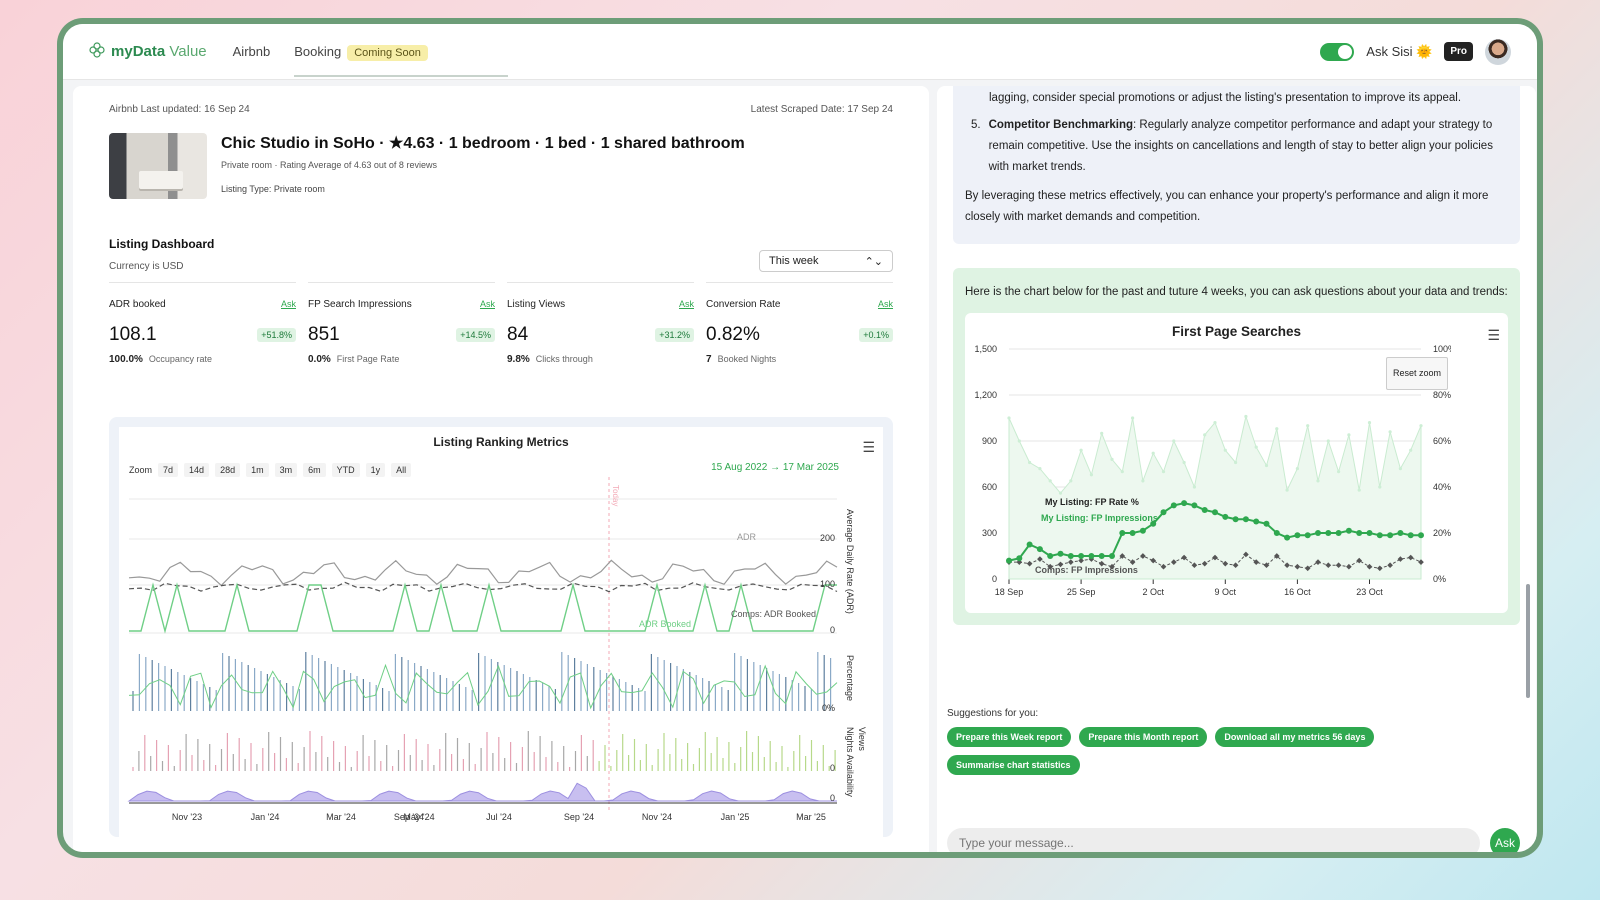 The image size is (1600, 900). I want to click on zoom-button: 1m, so click(257, 470).